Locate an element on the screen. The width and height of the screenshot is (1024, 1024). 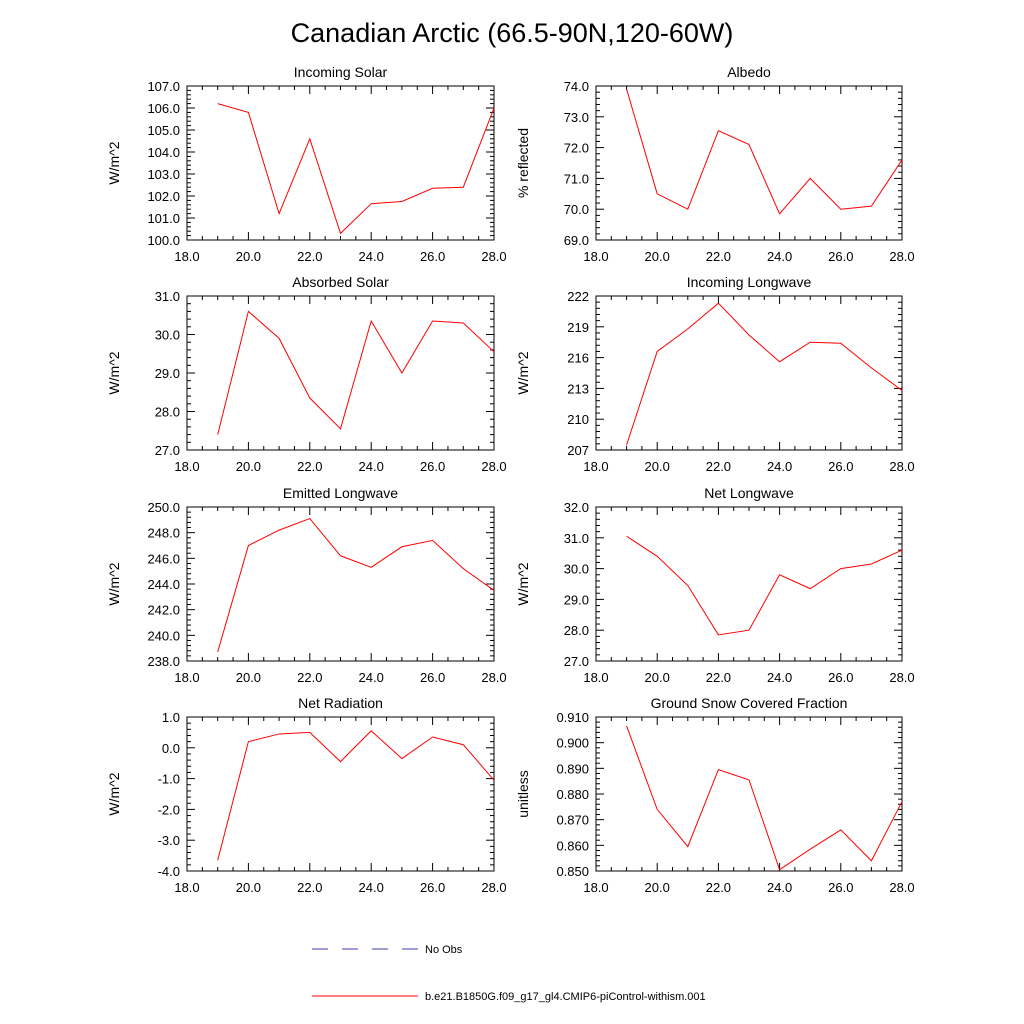
y-tick-label: 248.0 is located at coordinates (163, 533).